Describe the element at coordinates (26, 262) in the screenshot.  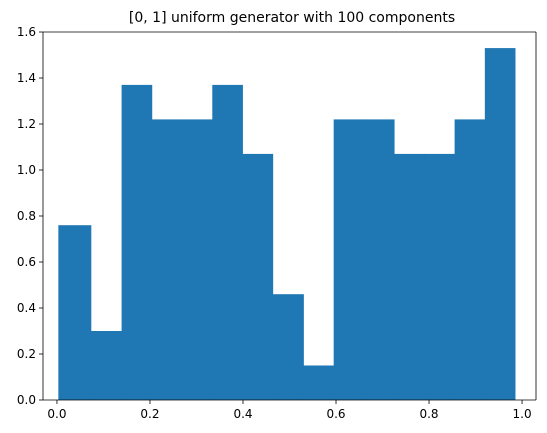
I see `y-tick-label-3: 0.6` at that location.